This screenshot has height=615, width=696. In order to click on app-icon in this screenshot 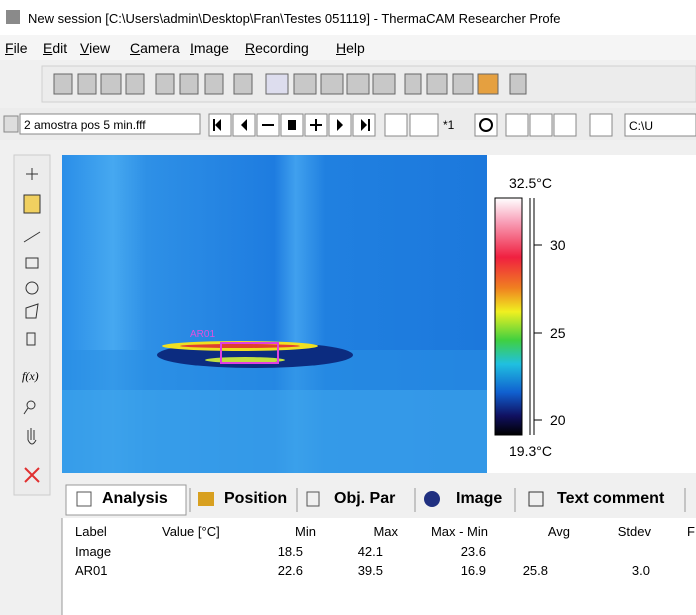, I will do `click(13, 17)`.